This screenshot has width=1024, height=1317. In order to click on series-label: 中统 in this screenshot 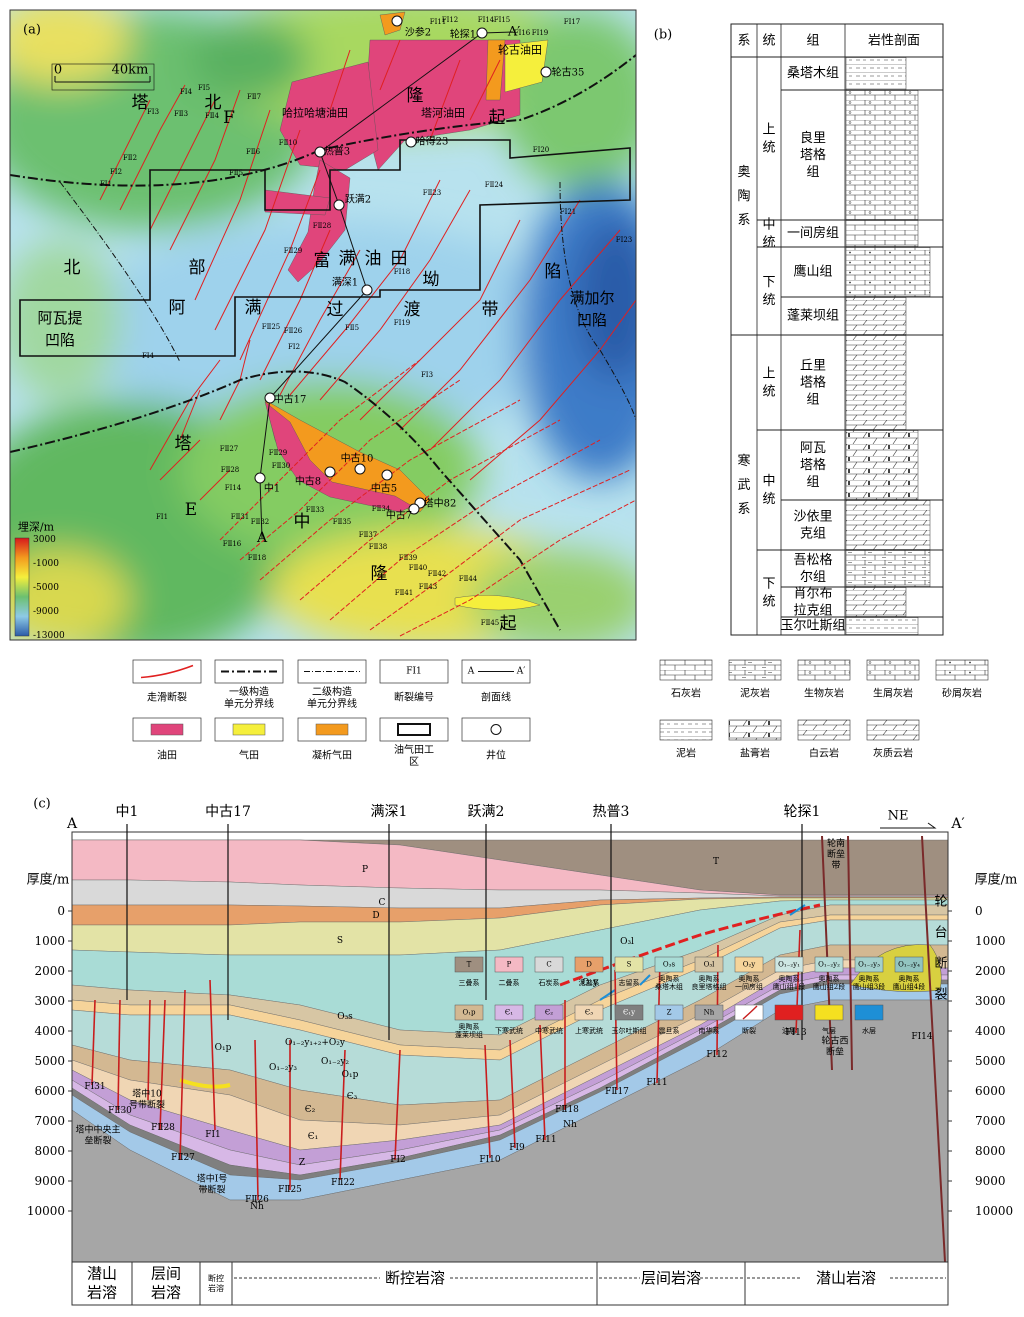, I will do `click(768, 490)`.